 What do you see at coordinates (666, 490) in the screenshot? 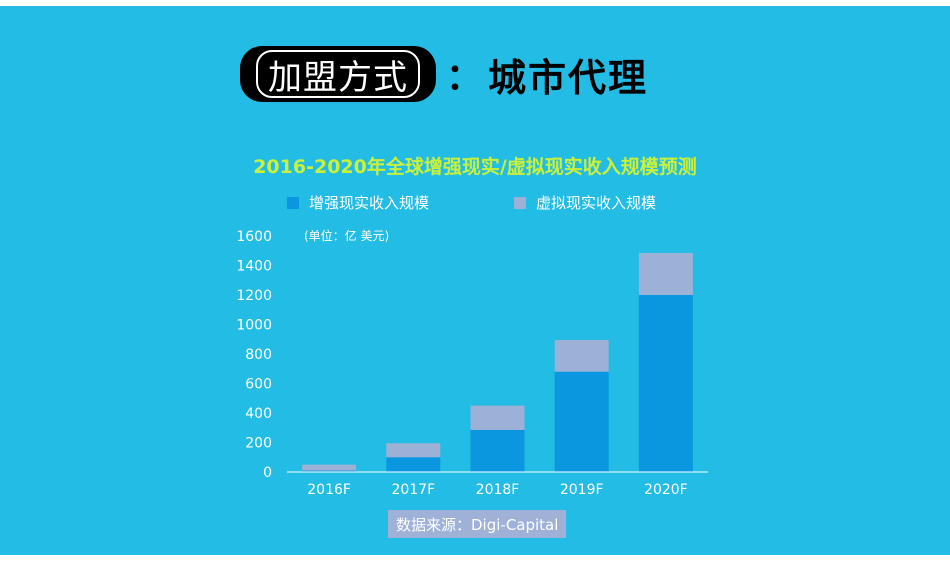
I see `x-tick-label: 2020F` at bounding box center [666, 490].